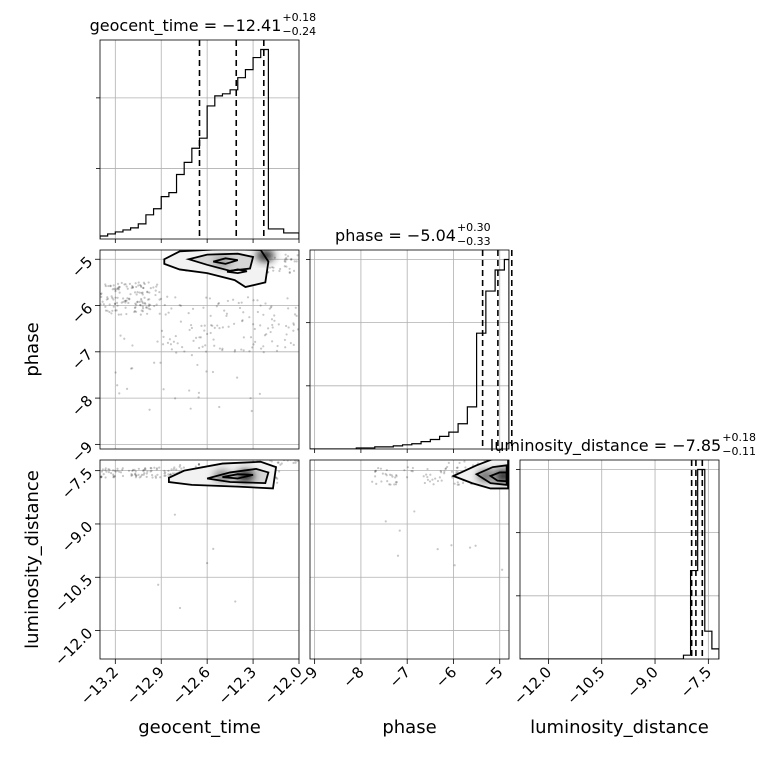 Image resolution: width=760 pixels, height=760 pixels. What do you see at coordinates (409, 353) in the screenshot?
I see `histogram-phase` at bounding box center [409, 353].